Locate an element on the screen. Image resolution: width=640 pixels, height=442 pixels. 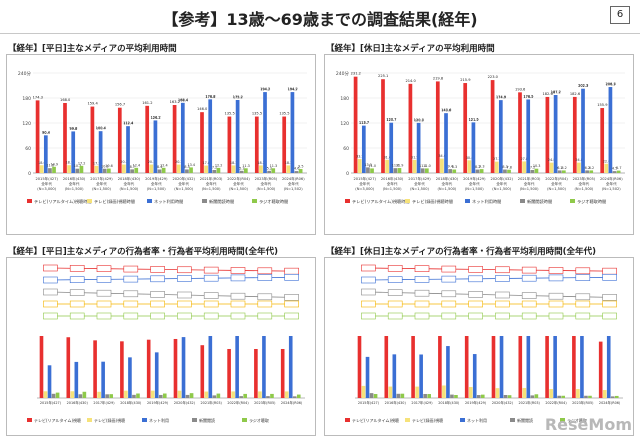
bar-value-label: 13.4 is located at coordinates (191, 165).